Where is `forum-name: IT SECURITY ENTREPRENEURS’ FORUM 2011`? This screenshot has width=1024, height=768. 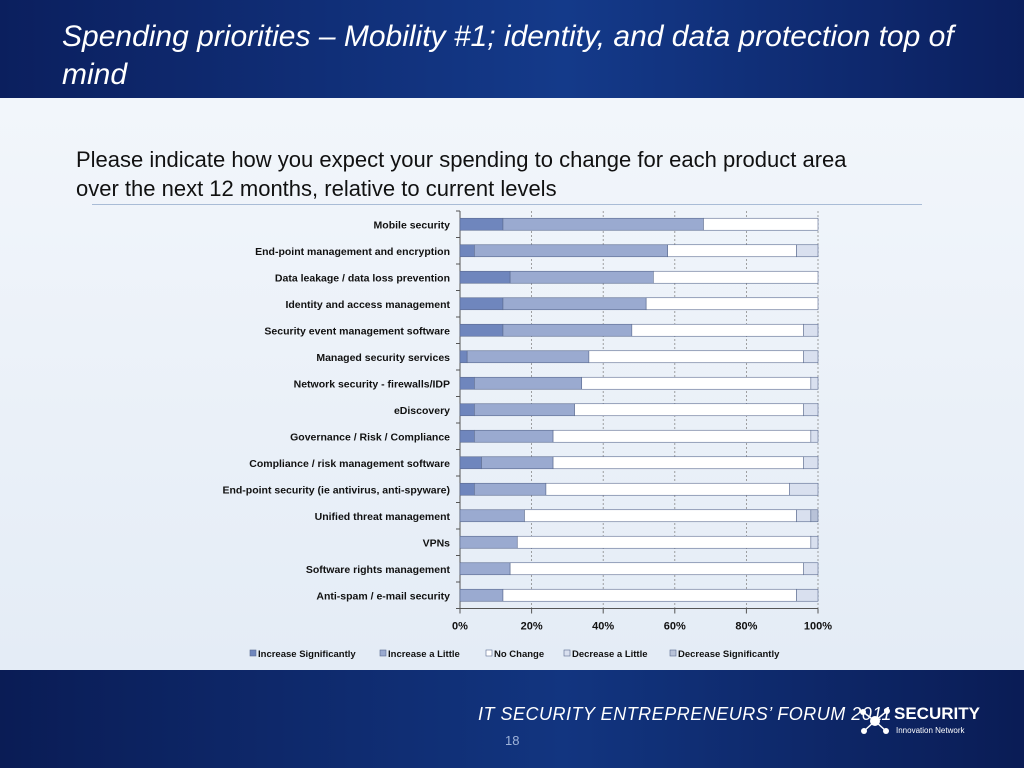
forum-name: IT SECURITY ENTREPRENEURS’ FORUM 2011 is located at coordinates (685, 714).